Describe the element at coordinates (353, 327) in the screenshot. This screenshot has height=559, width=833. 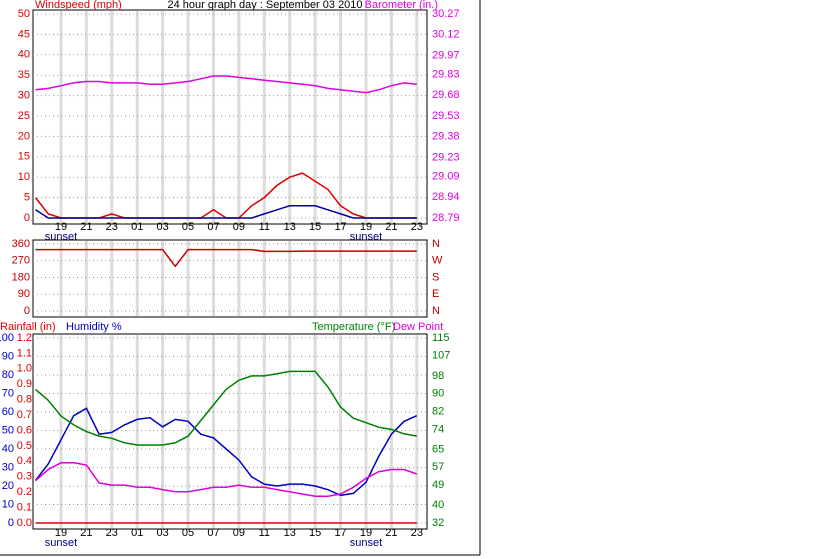
I see `legend-entry: Temperature (°F)` at that location.